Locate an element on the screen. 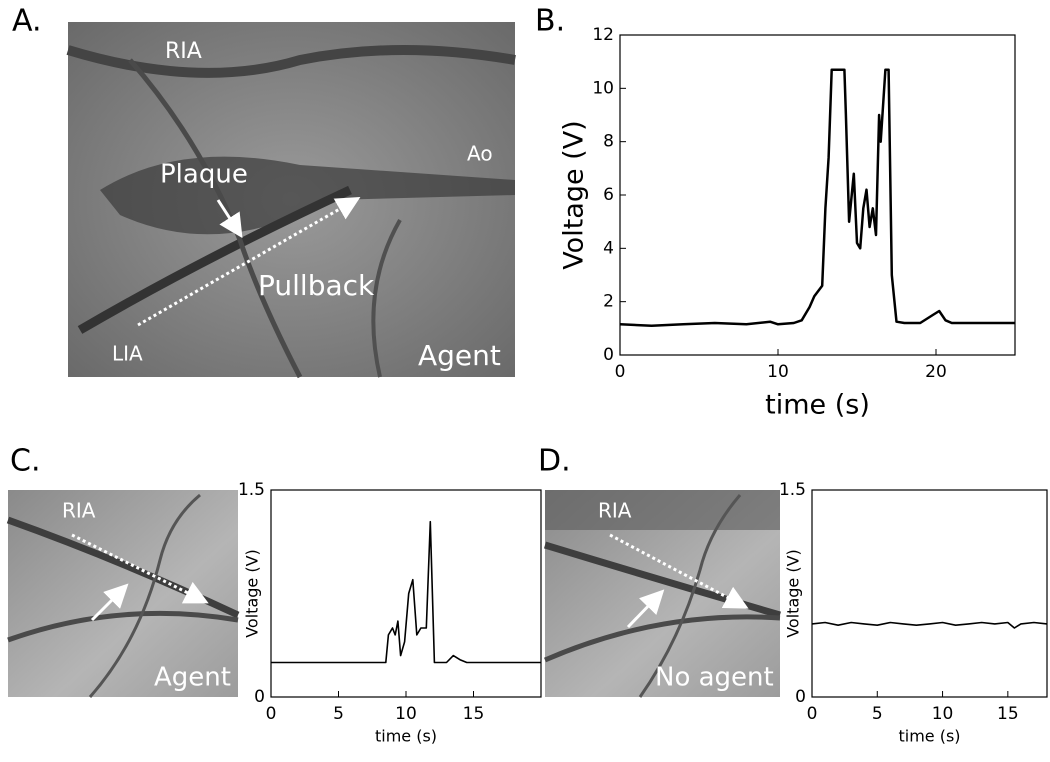 The height and width of the screenshot is (762, 1050). angiogram-c: RIA Agent is located at coordinates (123, 594).